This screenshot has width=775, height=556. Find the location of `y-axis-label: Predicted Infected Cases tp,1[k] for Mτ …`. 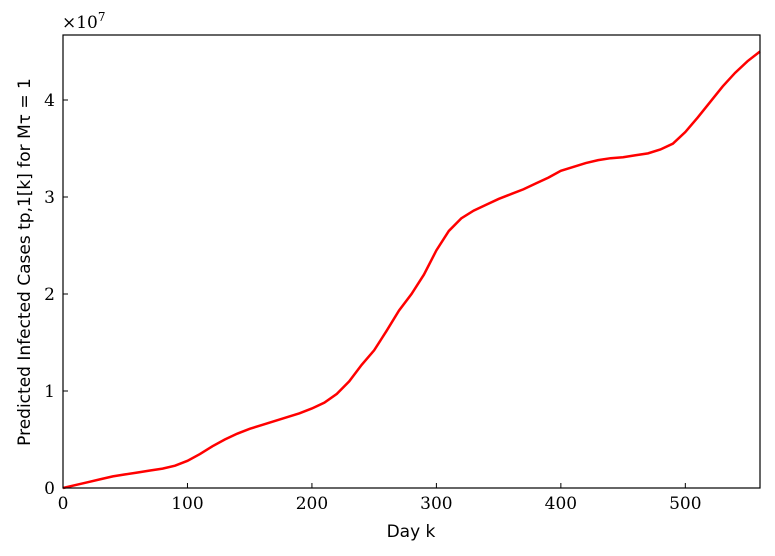

y-axis-label: Predicted Infected Cases tp,1[k] for Mτ … is located at coordinates (25, 262).